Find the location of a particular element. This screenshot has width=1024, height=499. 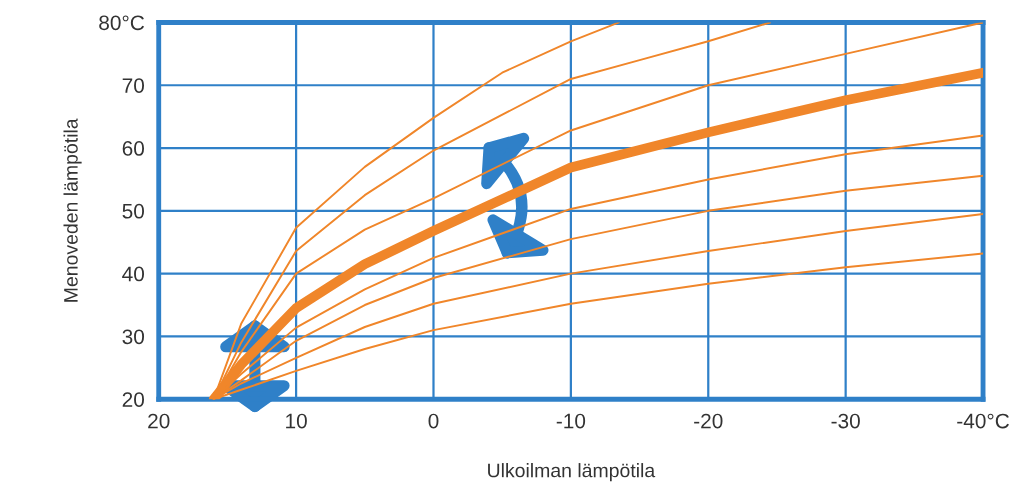

x-tick-label: -10 is located at coordinates (571, 421).